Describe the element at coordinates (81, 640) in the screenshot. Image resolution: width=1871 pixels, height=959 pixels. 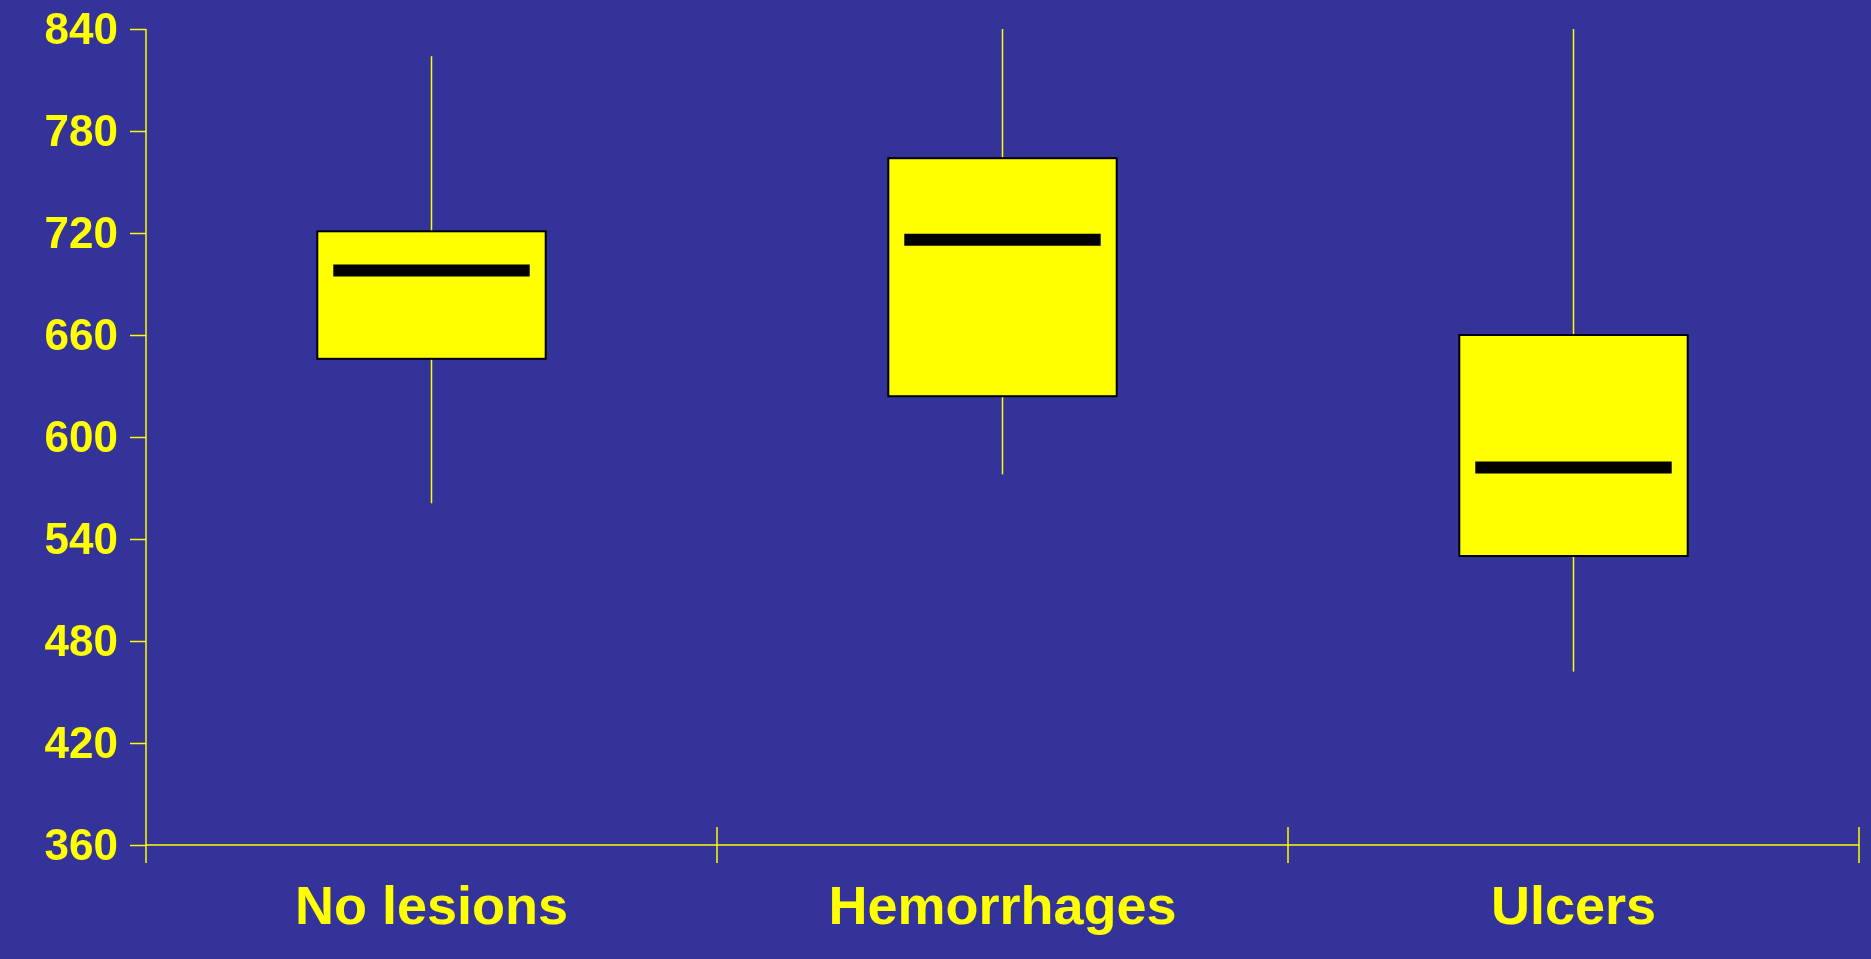
I see `y-tick-label: 480` at that location.